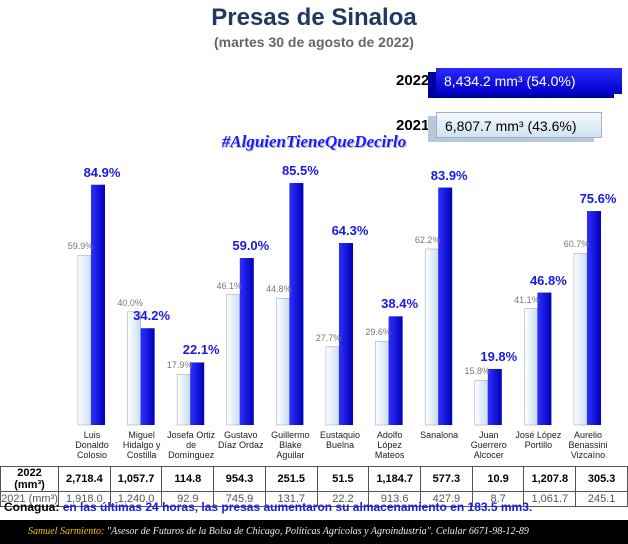 The image size is (628, 544). I want to click on table-cell: 131.7, so click(291, 499).